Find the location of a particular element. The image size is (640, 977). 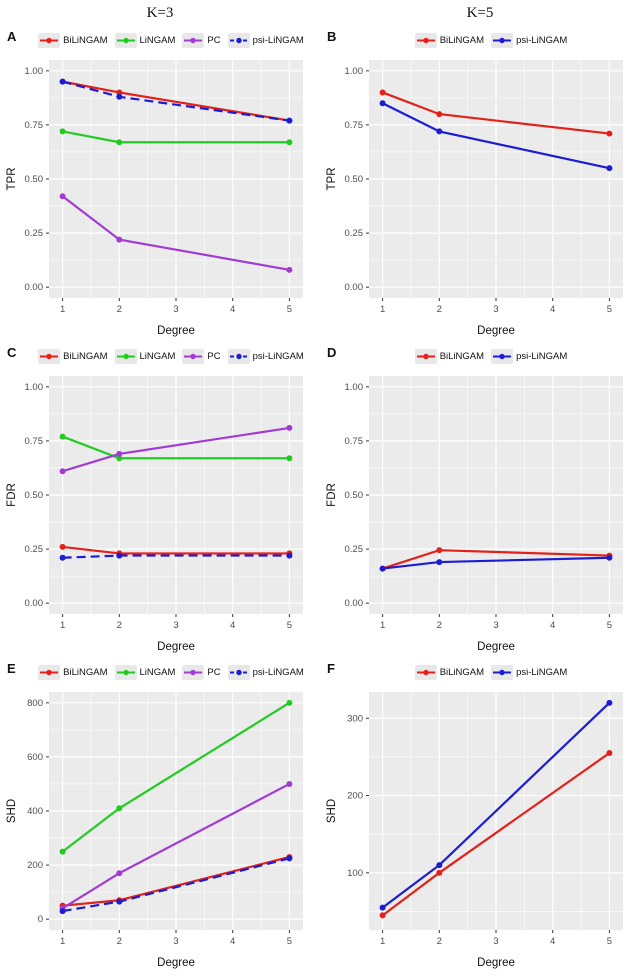

legend: BiLiNGAM LiNGAM PC psi-LiNGAM is located at coordinates (171, 40).